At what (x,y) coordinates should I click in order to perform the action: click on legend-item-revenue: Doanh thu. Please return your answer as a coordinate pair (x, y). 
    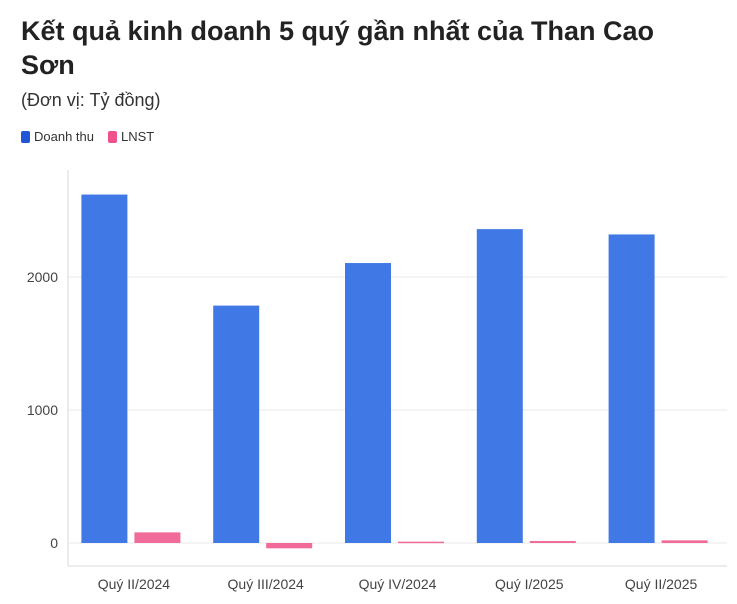
    Looking at the image, I should click on (57, 136).